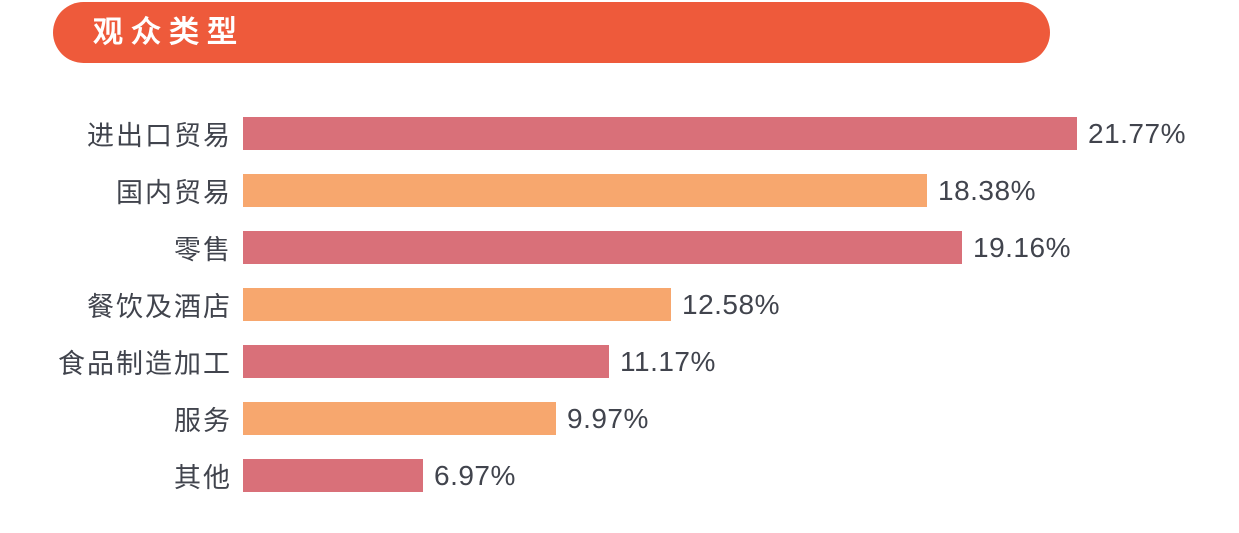 The width and height of the screenshot is (1239, 533). Describe the element at coordinates (1022, 247) in the screenshot. I see `value-label: 19.16%` at that location.